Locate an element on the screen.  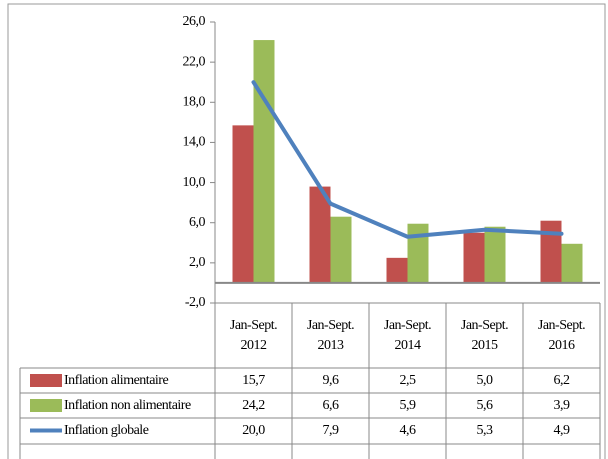
table-value: 15,7 is located at coordinates (253, 380).